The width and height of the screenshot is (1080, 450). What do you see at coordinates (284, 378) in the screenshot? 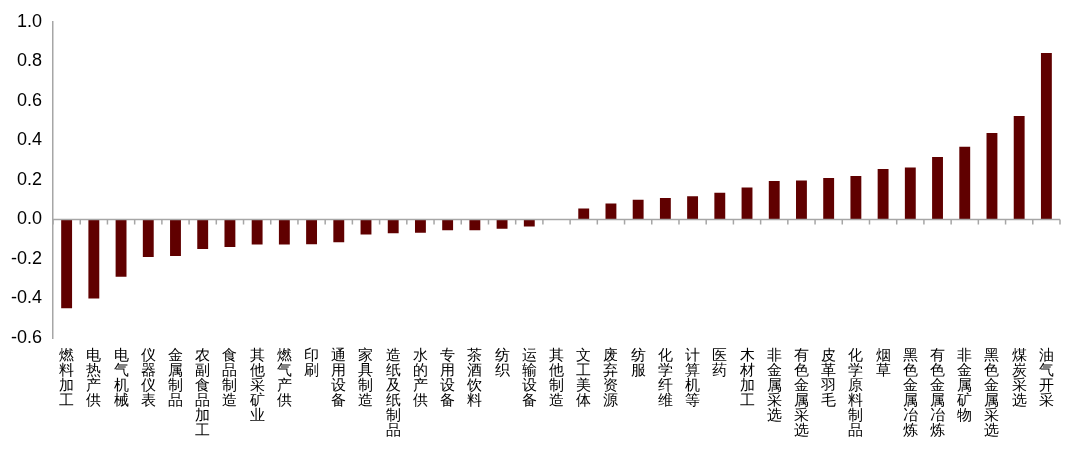
I see `x-tick-label: 燃气产供` at bounding box center [284, 378].